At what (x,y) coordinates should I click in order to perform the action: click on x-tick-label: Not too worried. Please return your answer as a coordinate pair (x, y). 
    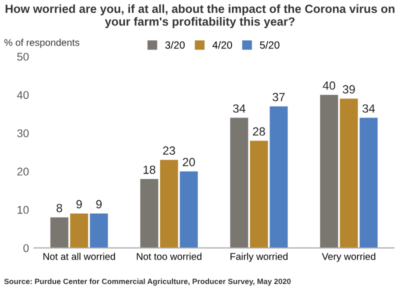
    Looking at the image, I should click on (169, 256).